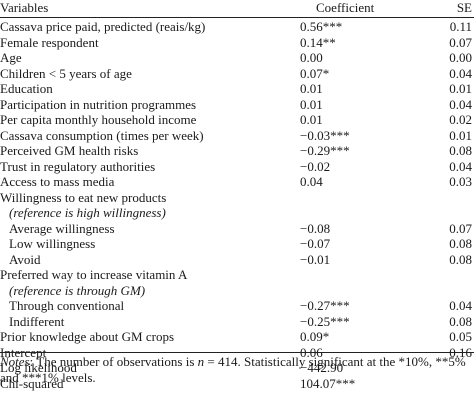  I want to click on row-coefficient: −0.29***, so click(325, 150).